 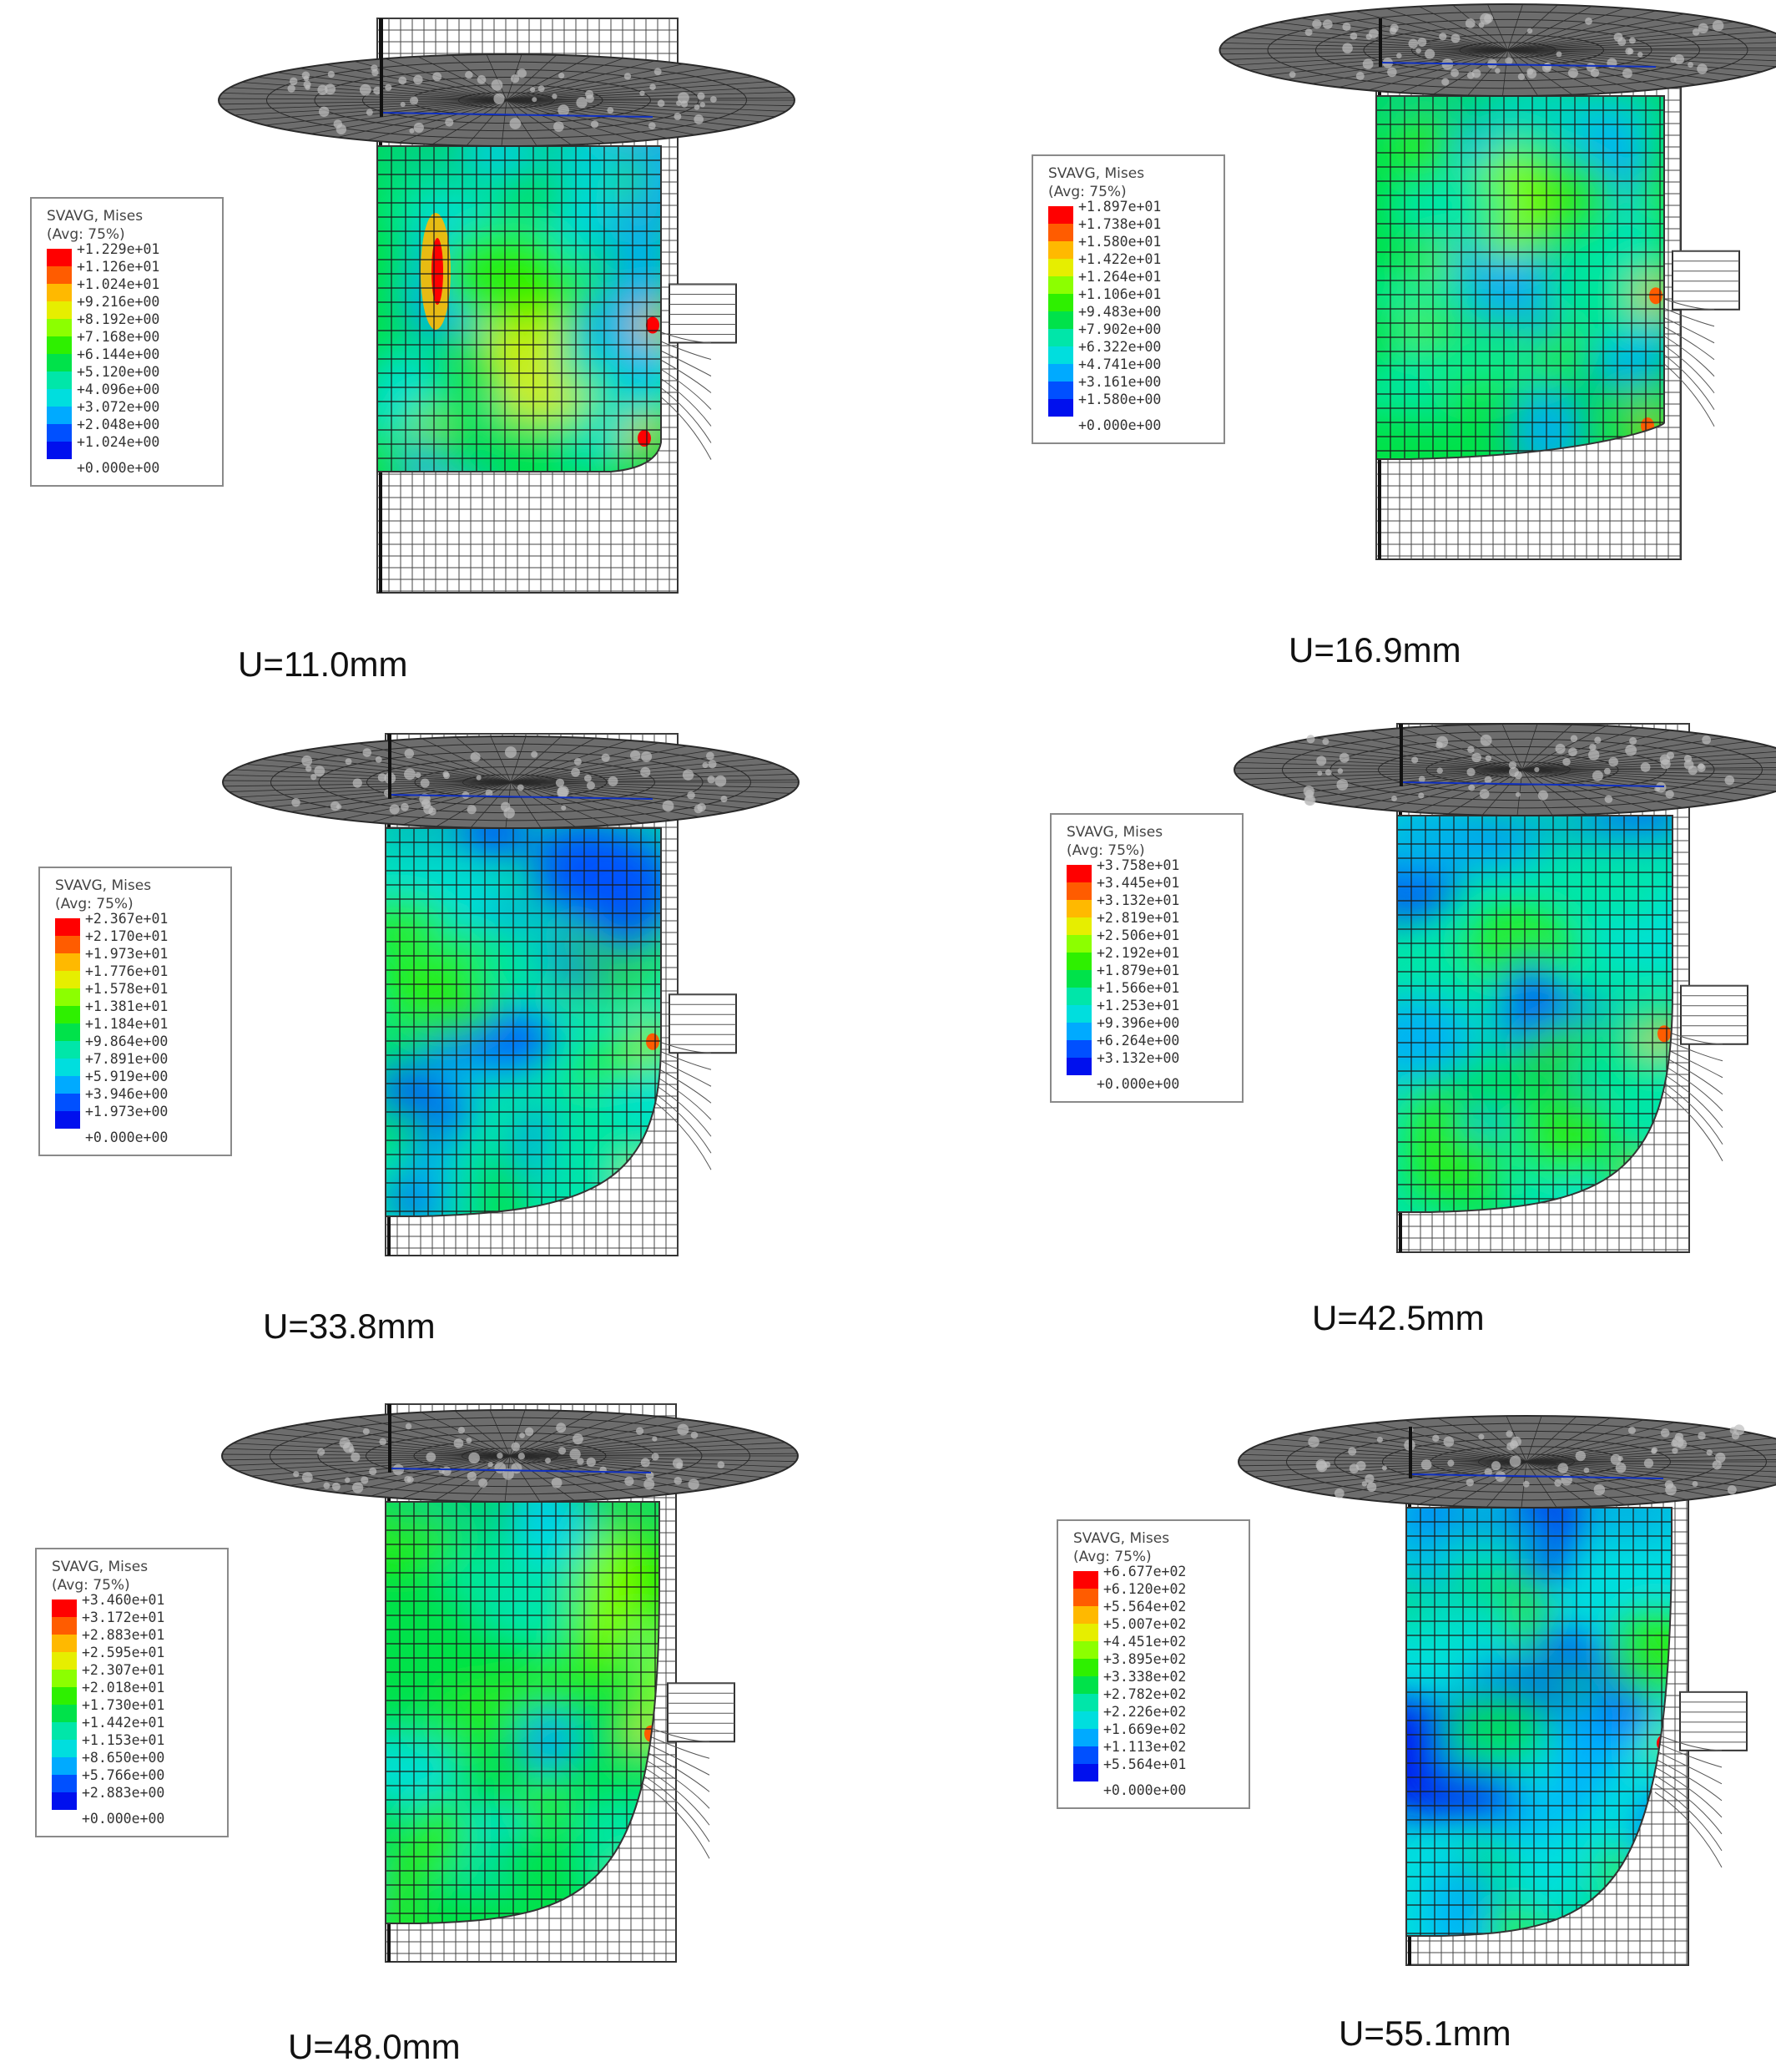 I want to click on displacement-caption: U=55.1mm, so click(x=1425, y=2033).